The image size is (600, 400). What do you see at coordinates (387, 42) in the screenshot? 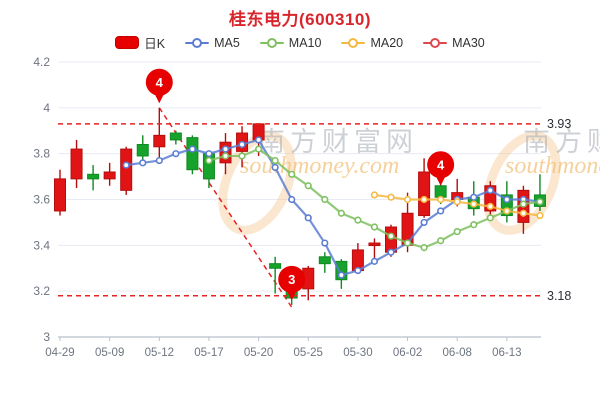
I see `legend-label: MA20` at bounding box center [387, 42].